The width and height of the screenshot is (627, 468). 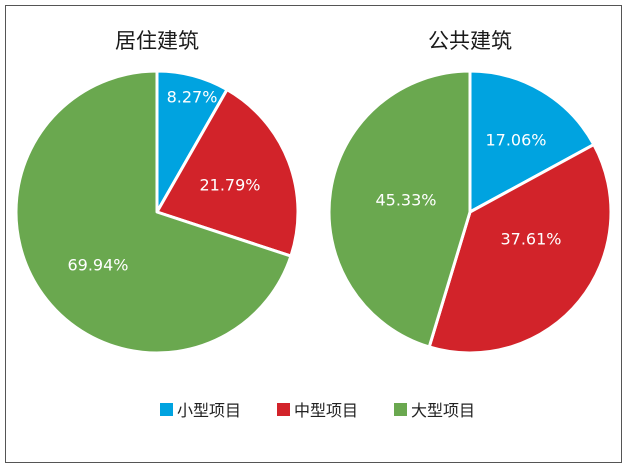 I want to click on pie-title-public: 公共建筑, so click(x=470, y=41).